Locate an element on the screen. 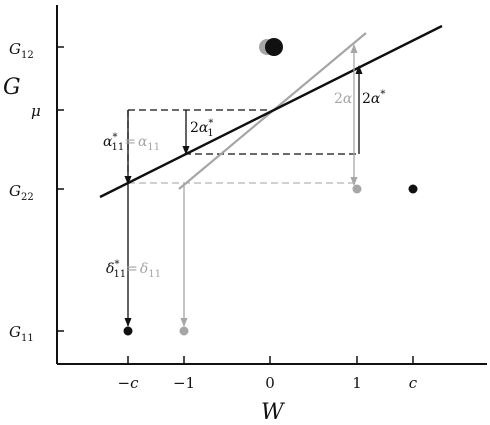 Image resolution: width=490 pixels, height=425 pixels. x-tick-label-one: 1 is located at coordinates (357, 383).